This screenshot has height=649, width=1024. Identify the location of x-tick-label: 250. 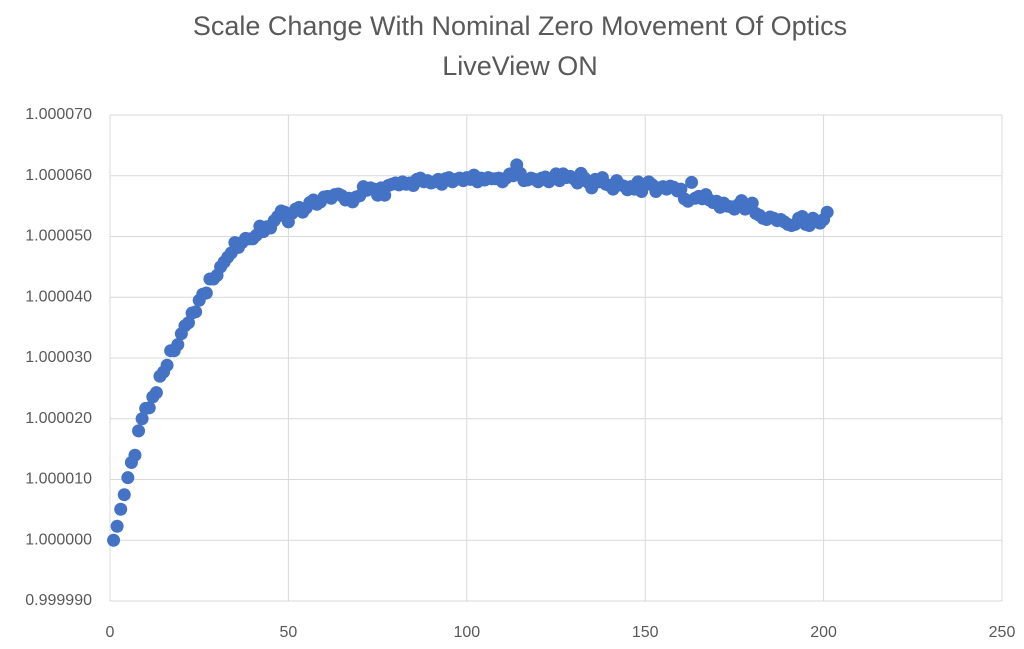
(1002, 632).